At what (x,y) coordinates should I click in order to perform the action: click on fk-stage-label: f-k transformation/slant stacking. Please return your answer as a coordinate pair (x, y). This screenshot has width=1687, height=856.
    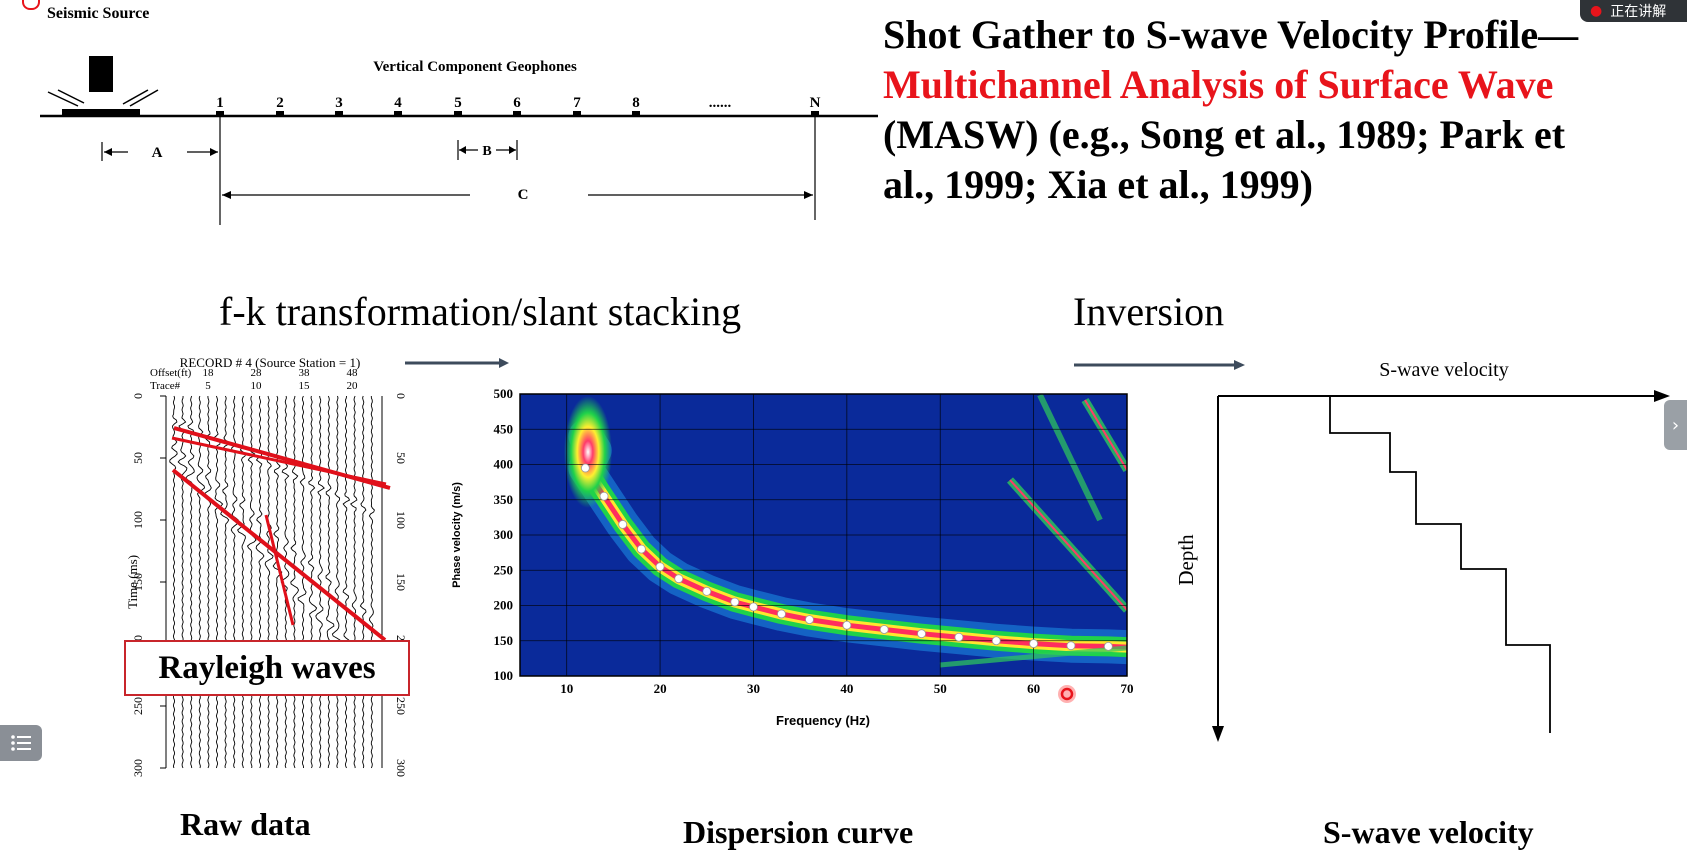
    Looking at the image, I should click on (480, 311).